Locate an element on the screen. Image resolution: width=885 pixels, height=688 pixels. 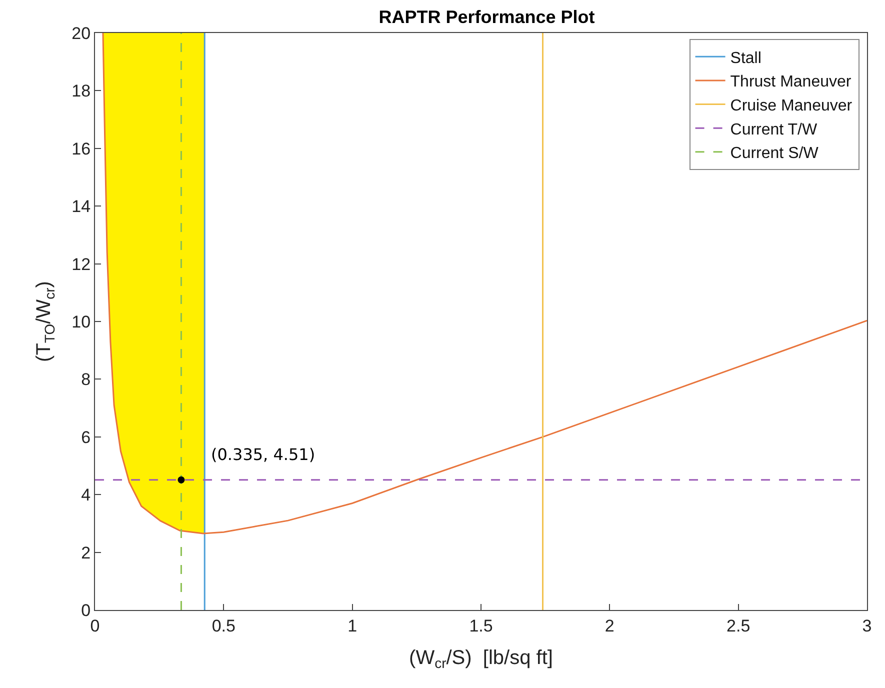
x-tick-label: 0.5 is located at coordinates (224, 626).